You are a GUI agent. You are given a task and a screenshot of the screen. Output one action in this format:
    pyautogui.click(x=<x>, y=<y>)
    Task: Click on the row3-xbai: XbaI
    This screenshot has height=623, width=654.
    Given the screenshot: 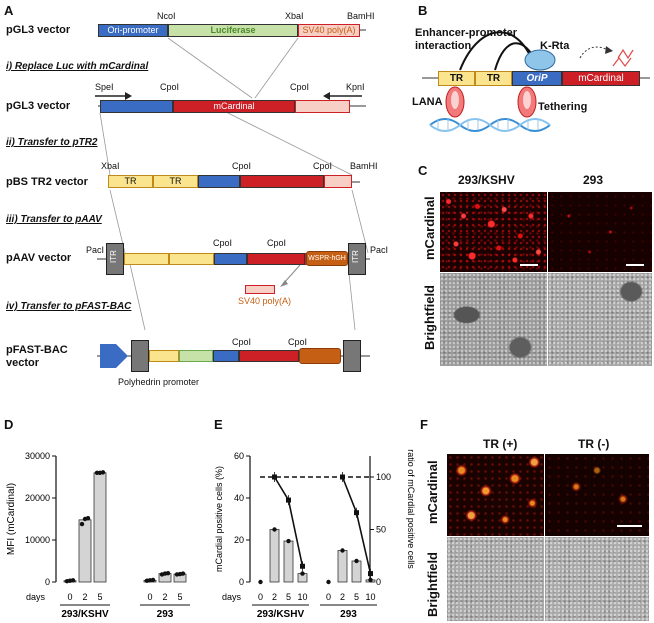 What is the action you would take?
    pyautogui.click(x=110, y=166)
    